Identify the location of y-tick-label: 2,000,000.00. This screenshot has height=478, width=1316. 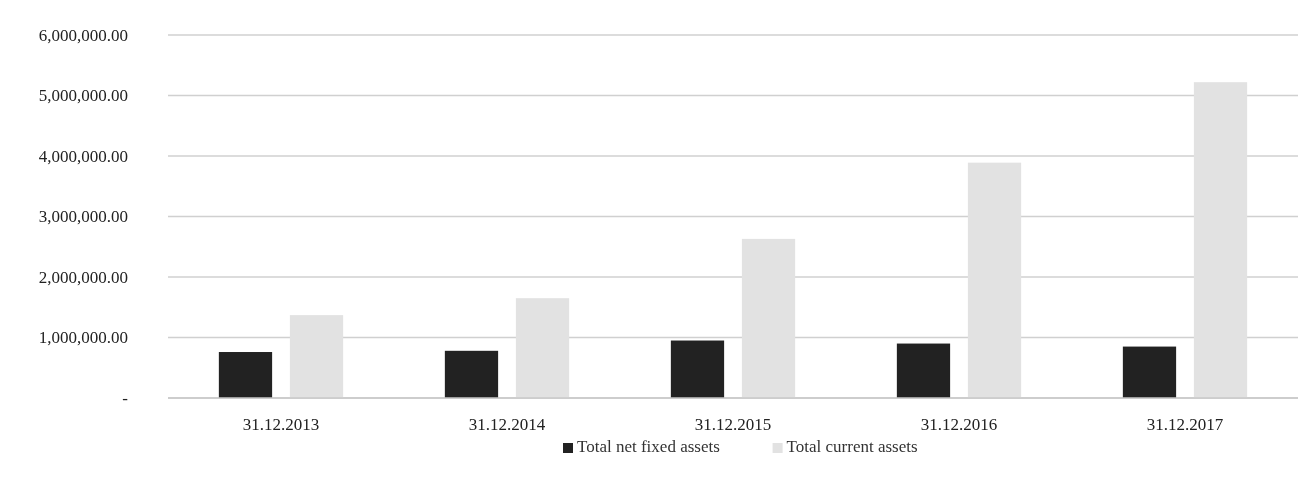
(83, 277).